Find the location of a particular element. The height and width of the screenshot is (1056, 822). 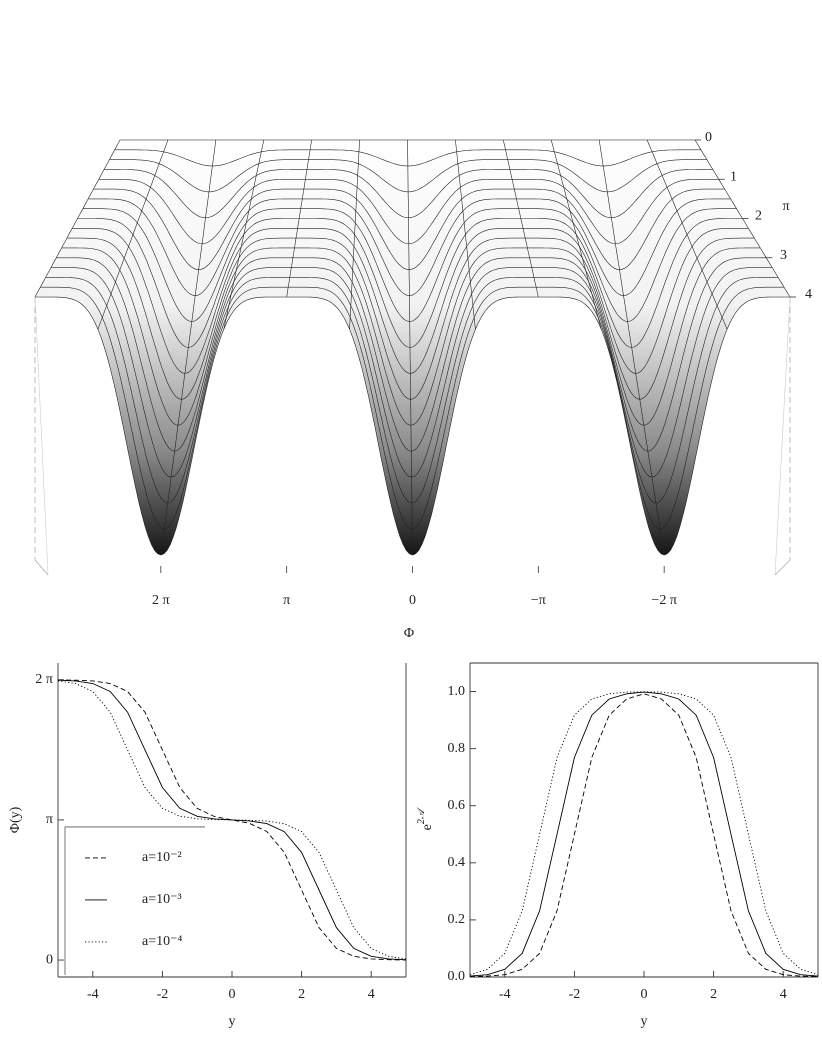

depth-tick-label: 4 is located at coordinates (808, 294).